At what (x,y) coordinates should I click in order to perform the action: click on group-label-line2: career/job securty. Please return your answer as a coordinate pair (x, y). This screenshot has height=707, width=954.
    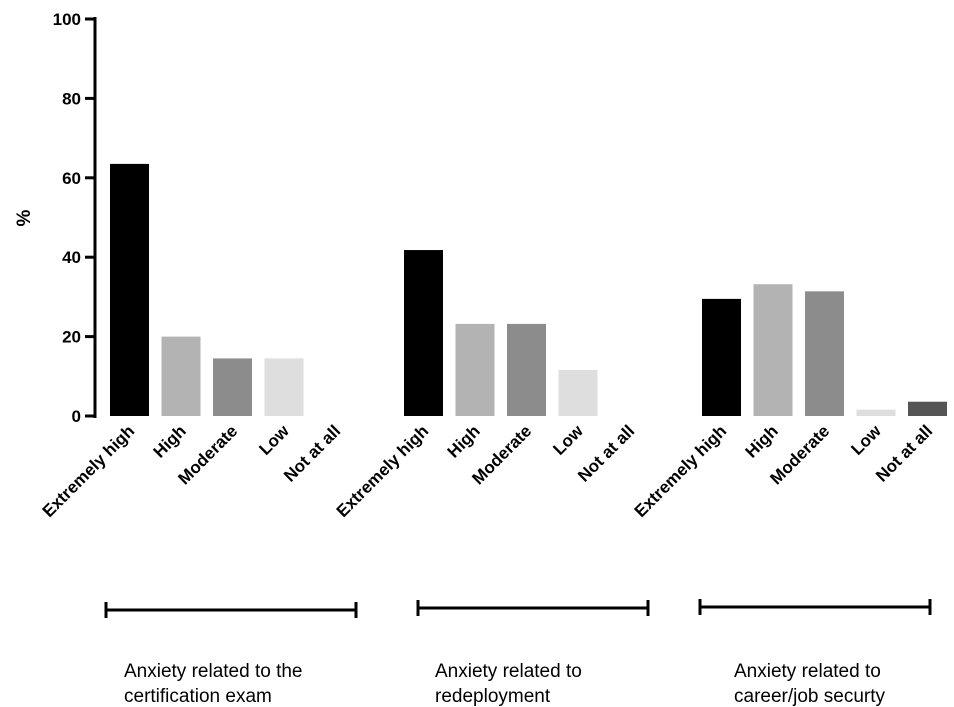
    Looking at the image, I should click on (810, 696).